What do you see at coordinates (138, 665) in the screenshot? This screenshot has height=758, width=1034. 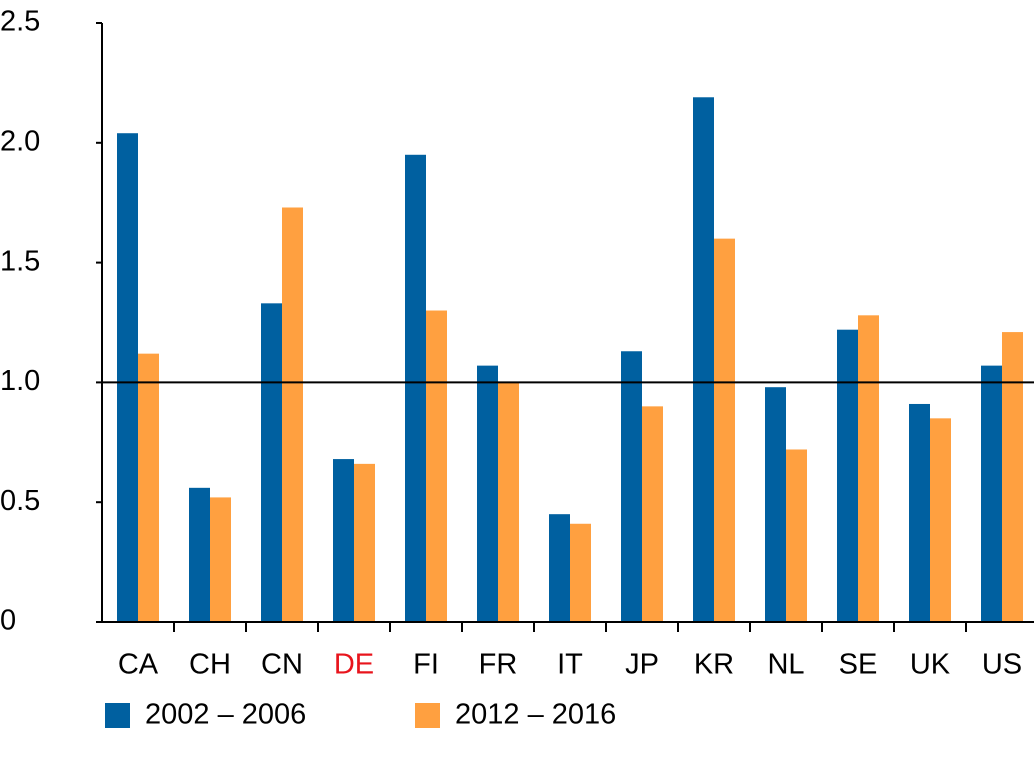 I see `x-tick-label: CA` at bounding box center [138, 665].